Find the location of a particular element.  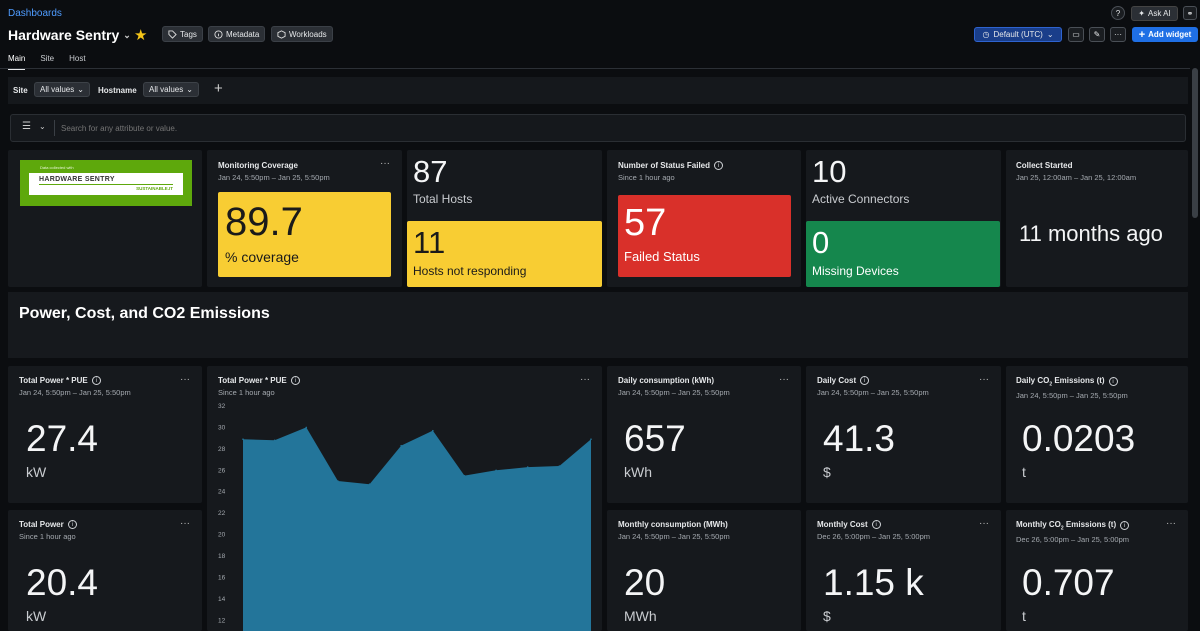

monthly-cost-range: Dec 26, 5:00pm – Jan 25, 5:00pm is located at coordinates (873, 536).